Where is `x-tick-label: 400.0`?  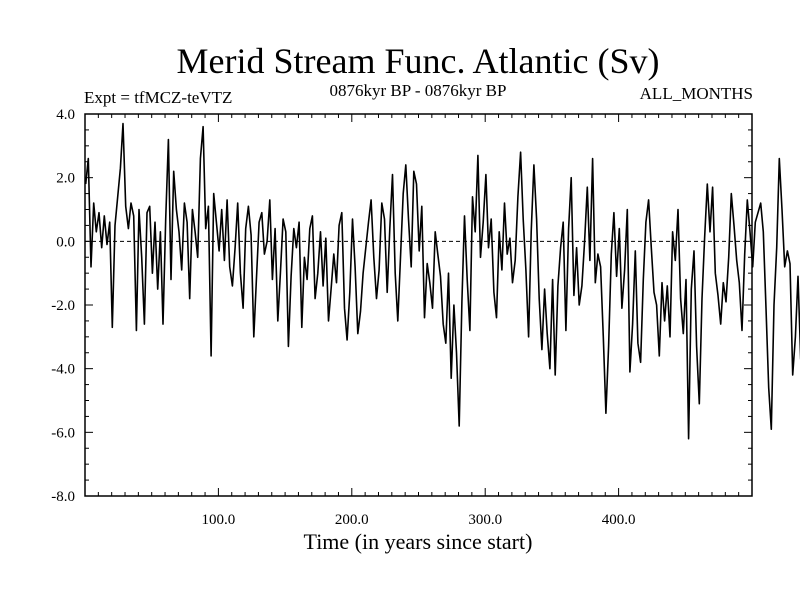
x-tick-label: 400.0 is located at coordinates (619, 520).